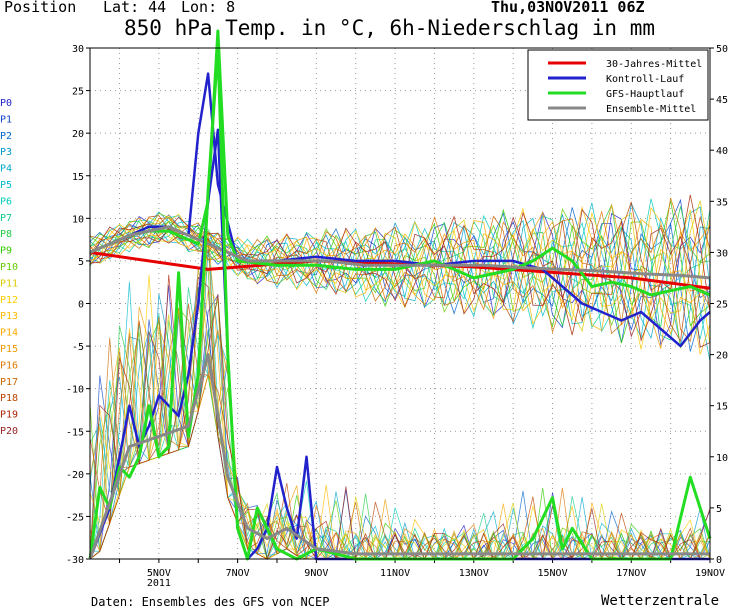 Image resolution: width=730 pixels, height=609 pixels. I want to click on run-date: Thu,03NOV2011 06Z, so click(568, 8).